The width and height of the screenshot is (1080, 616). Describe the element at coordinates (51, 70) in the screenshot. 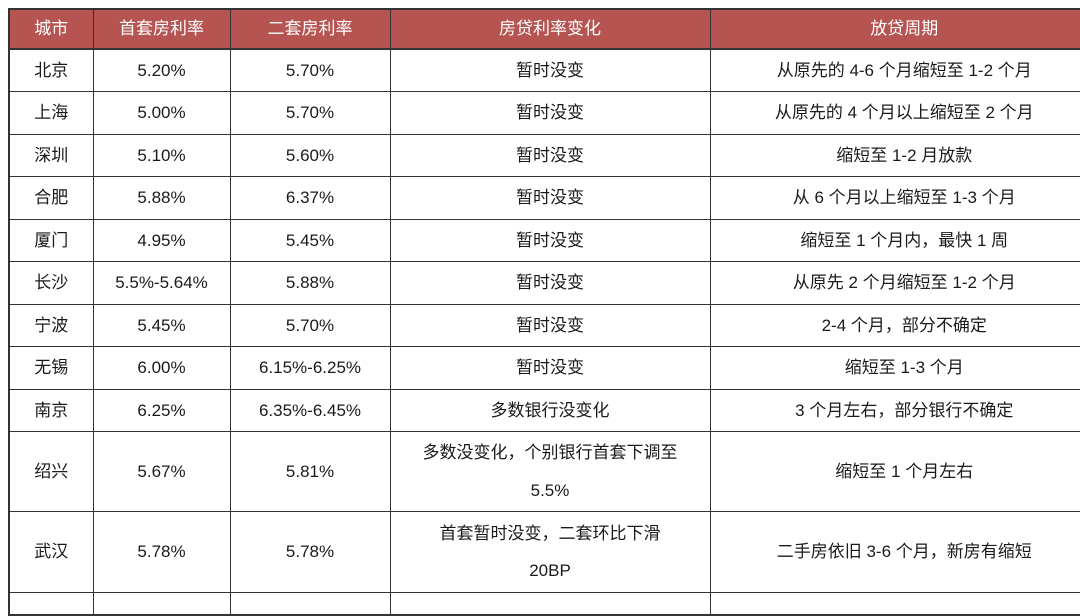

I see `cell-city: 北京` at that location.